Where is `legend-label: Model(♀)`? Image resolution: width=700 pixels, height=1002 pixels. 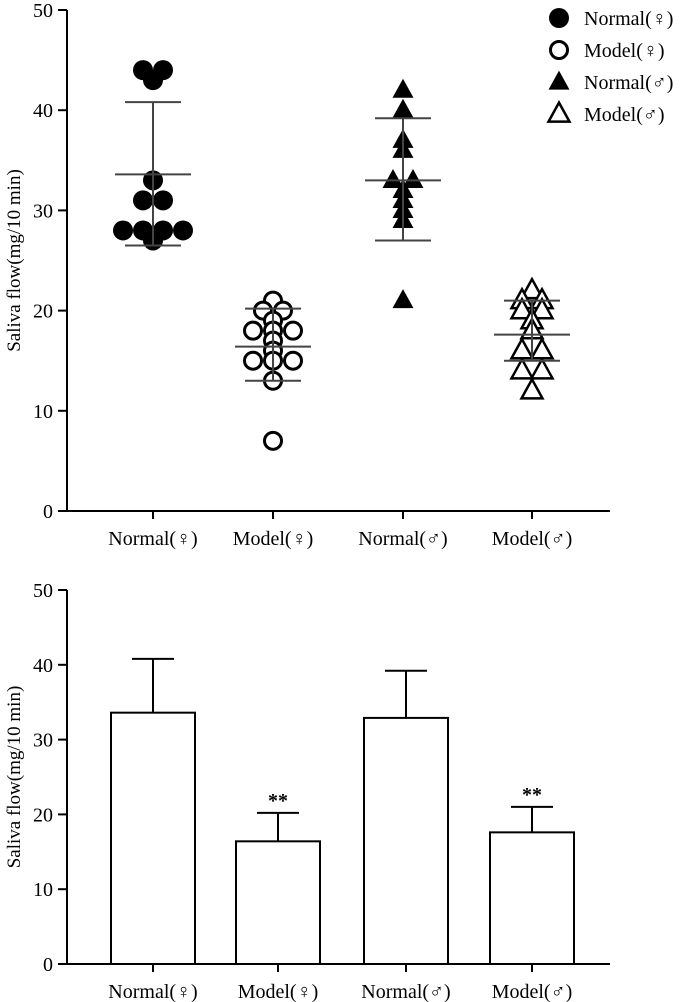 legend-label: Model(♀) is located at coordinates (624, 51).